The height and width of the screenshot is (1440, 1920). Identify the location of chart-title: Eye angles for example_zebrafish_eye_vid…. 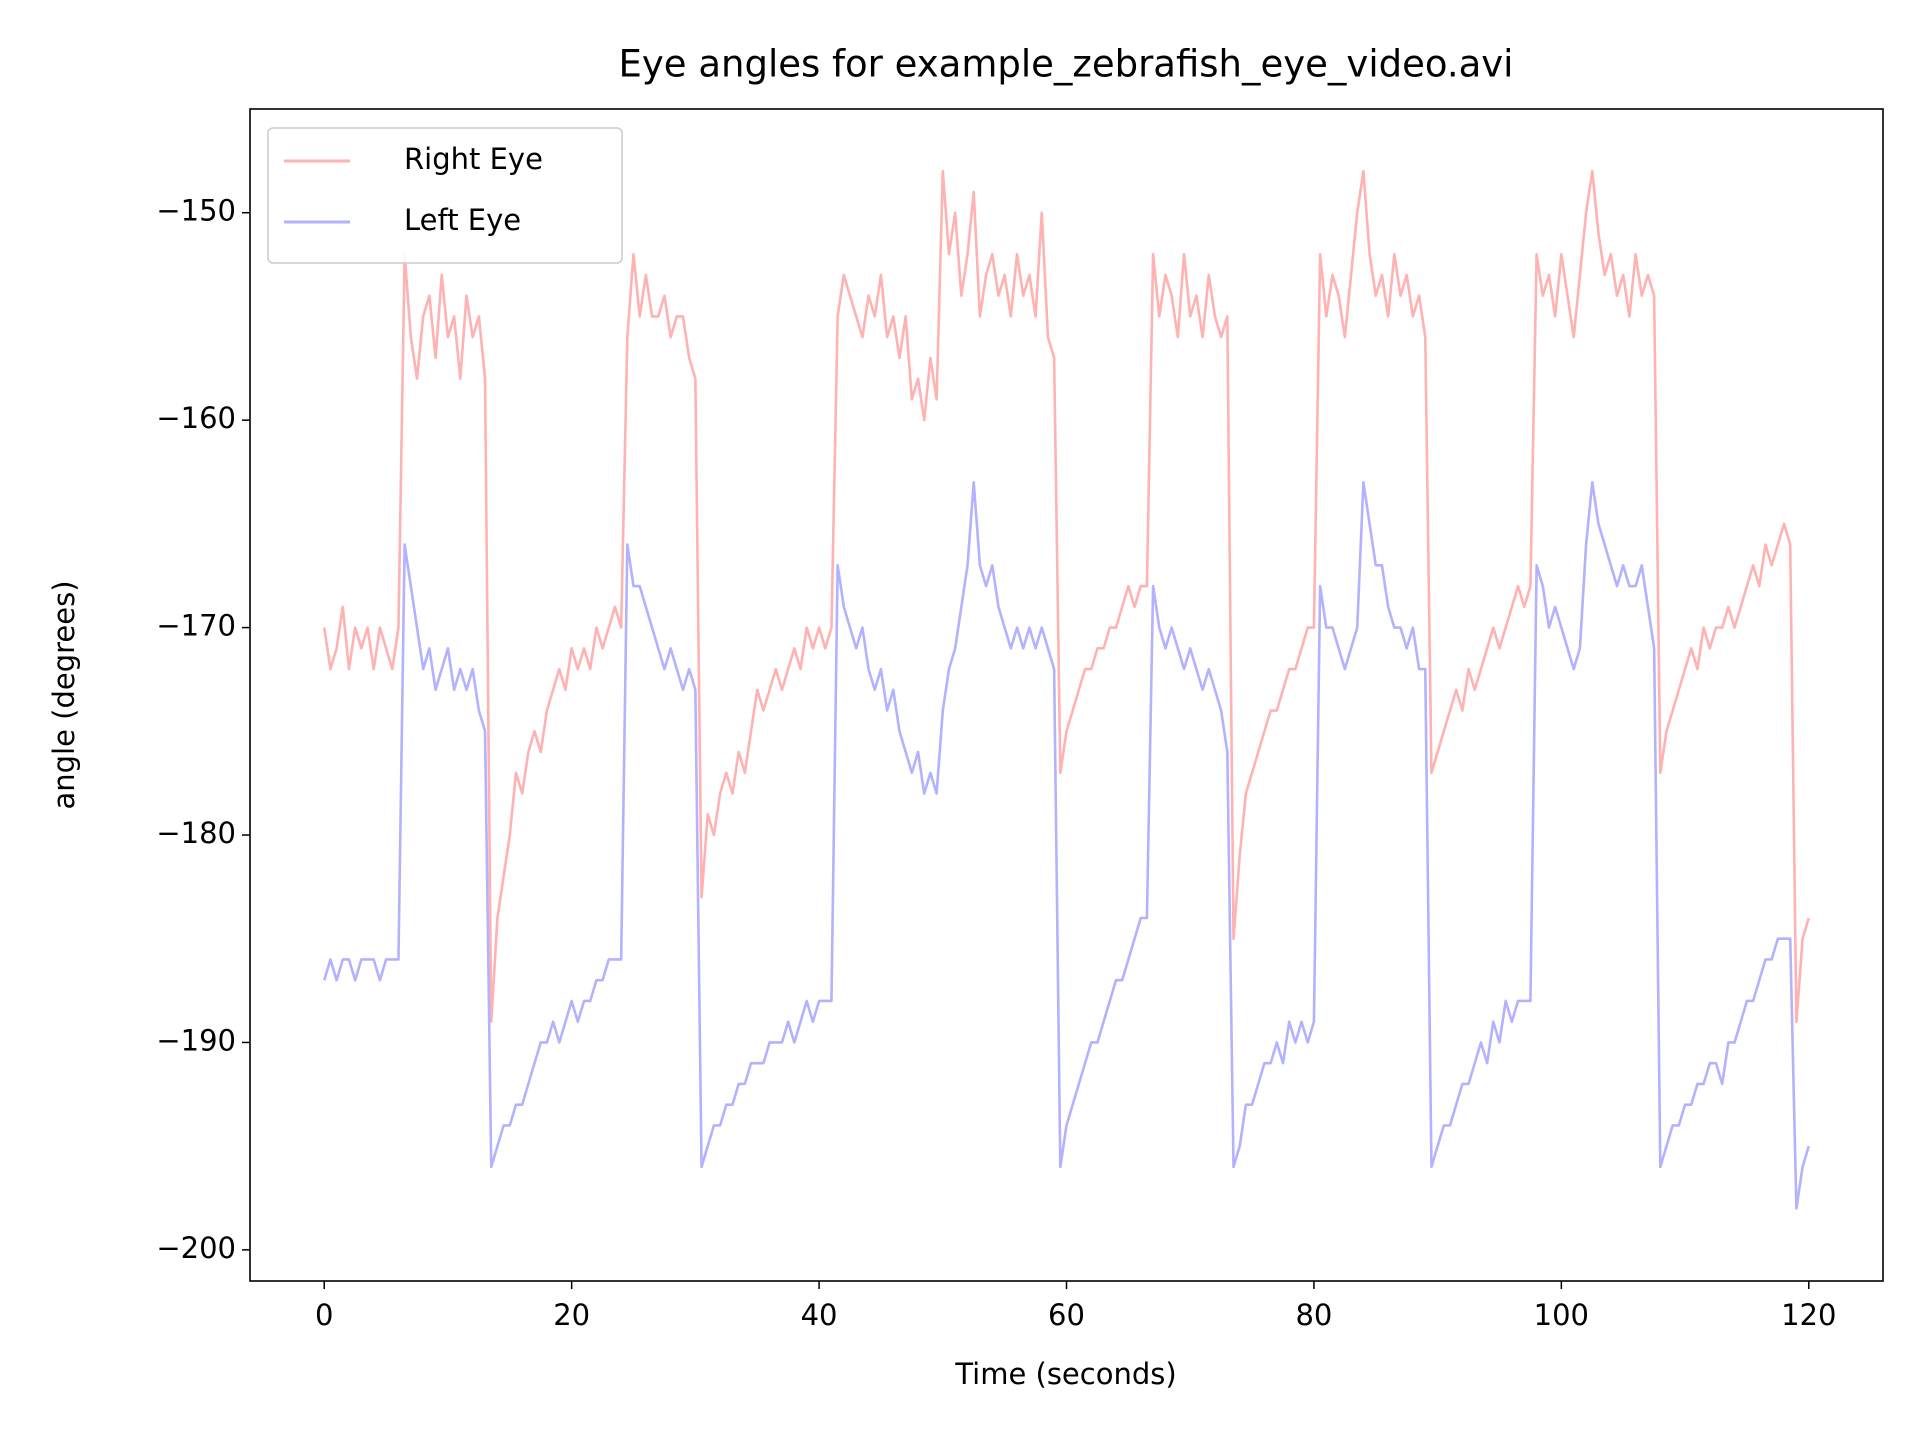
(1066, 64).